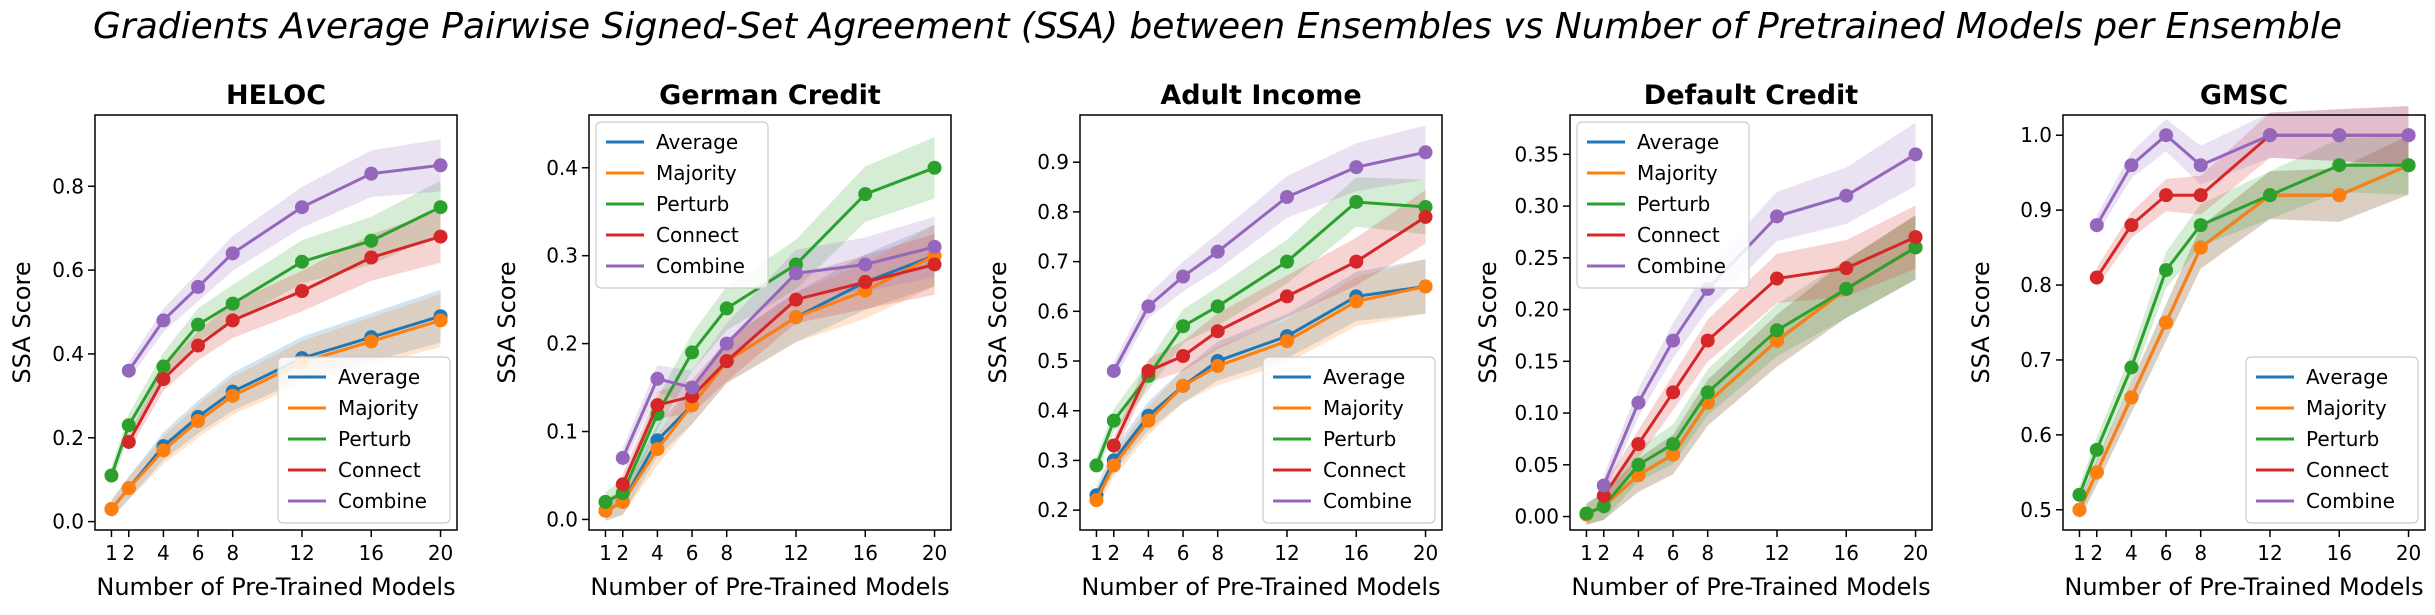 The height and width of the screenshot is (615, 2435). What do you see at coordinates (1053, 510) in the screenshot?
I see `y-tick-label: 0.2` at bounding box center [1053, 510].